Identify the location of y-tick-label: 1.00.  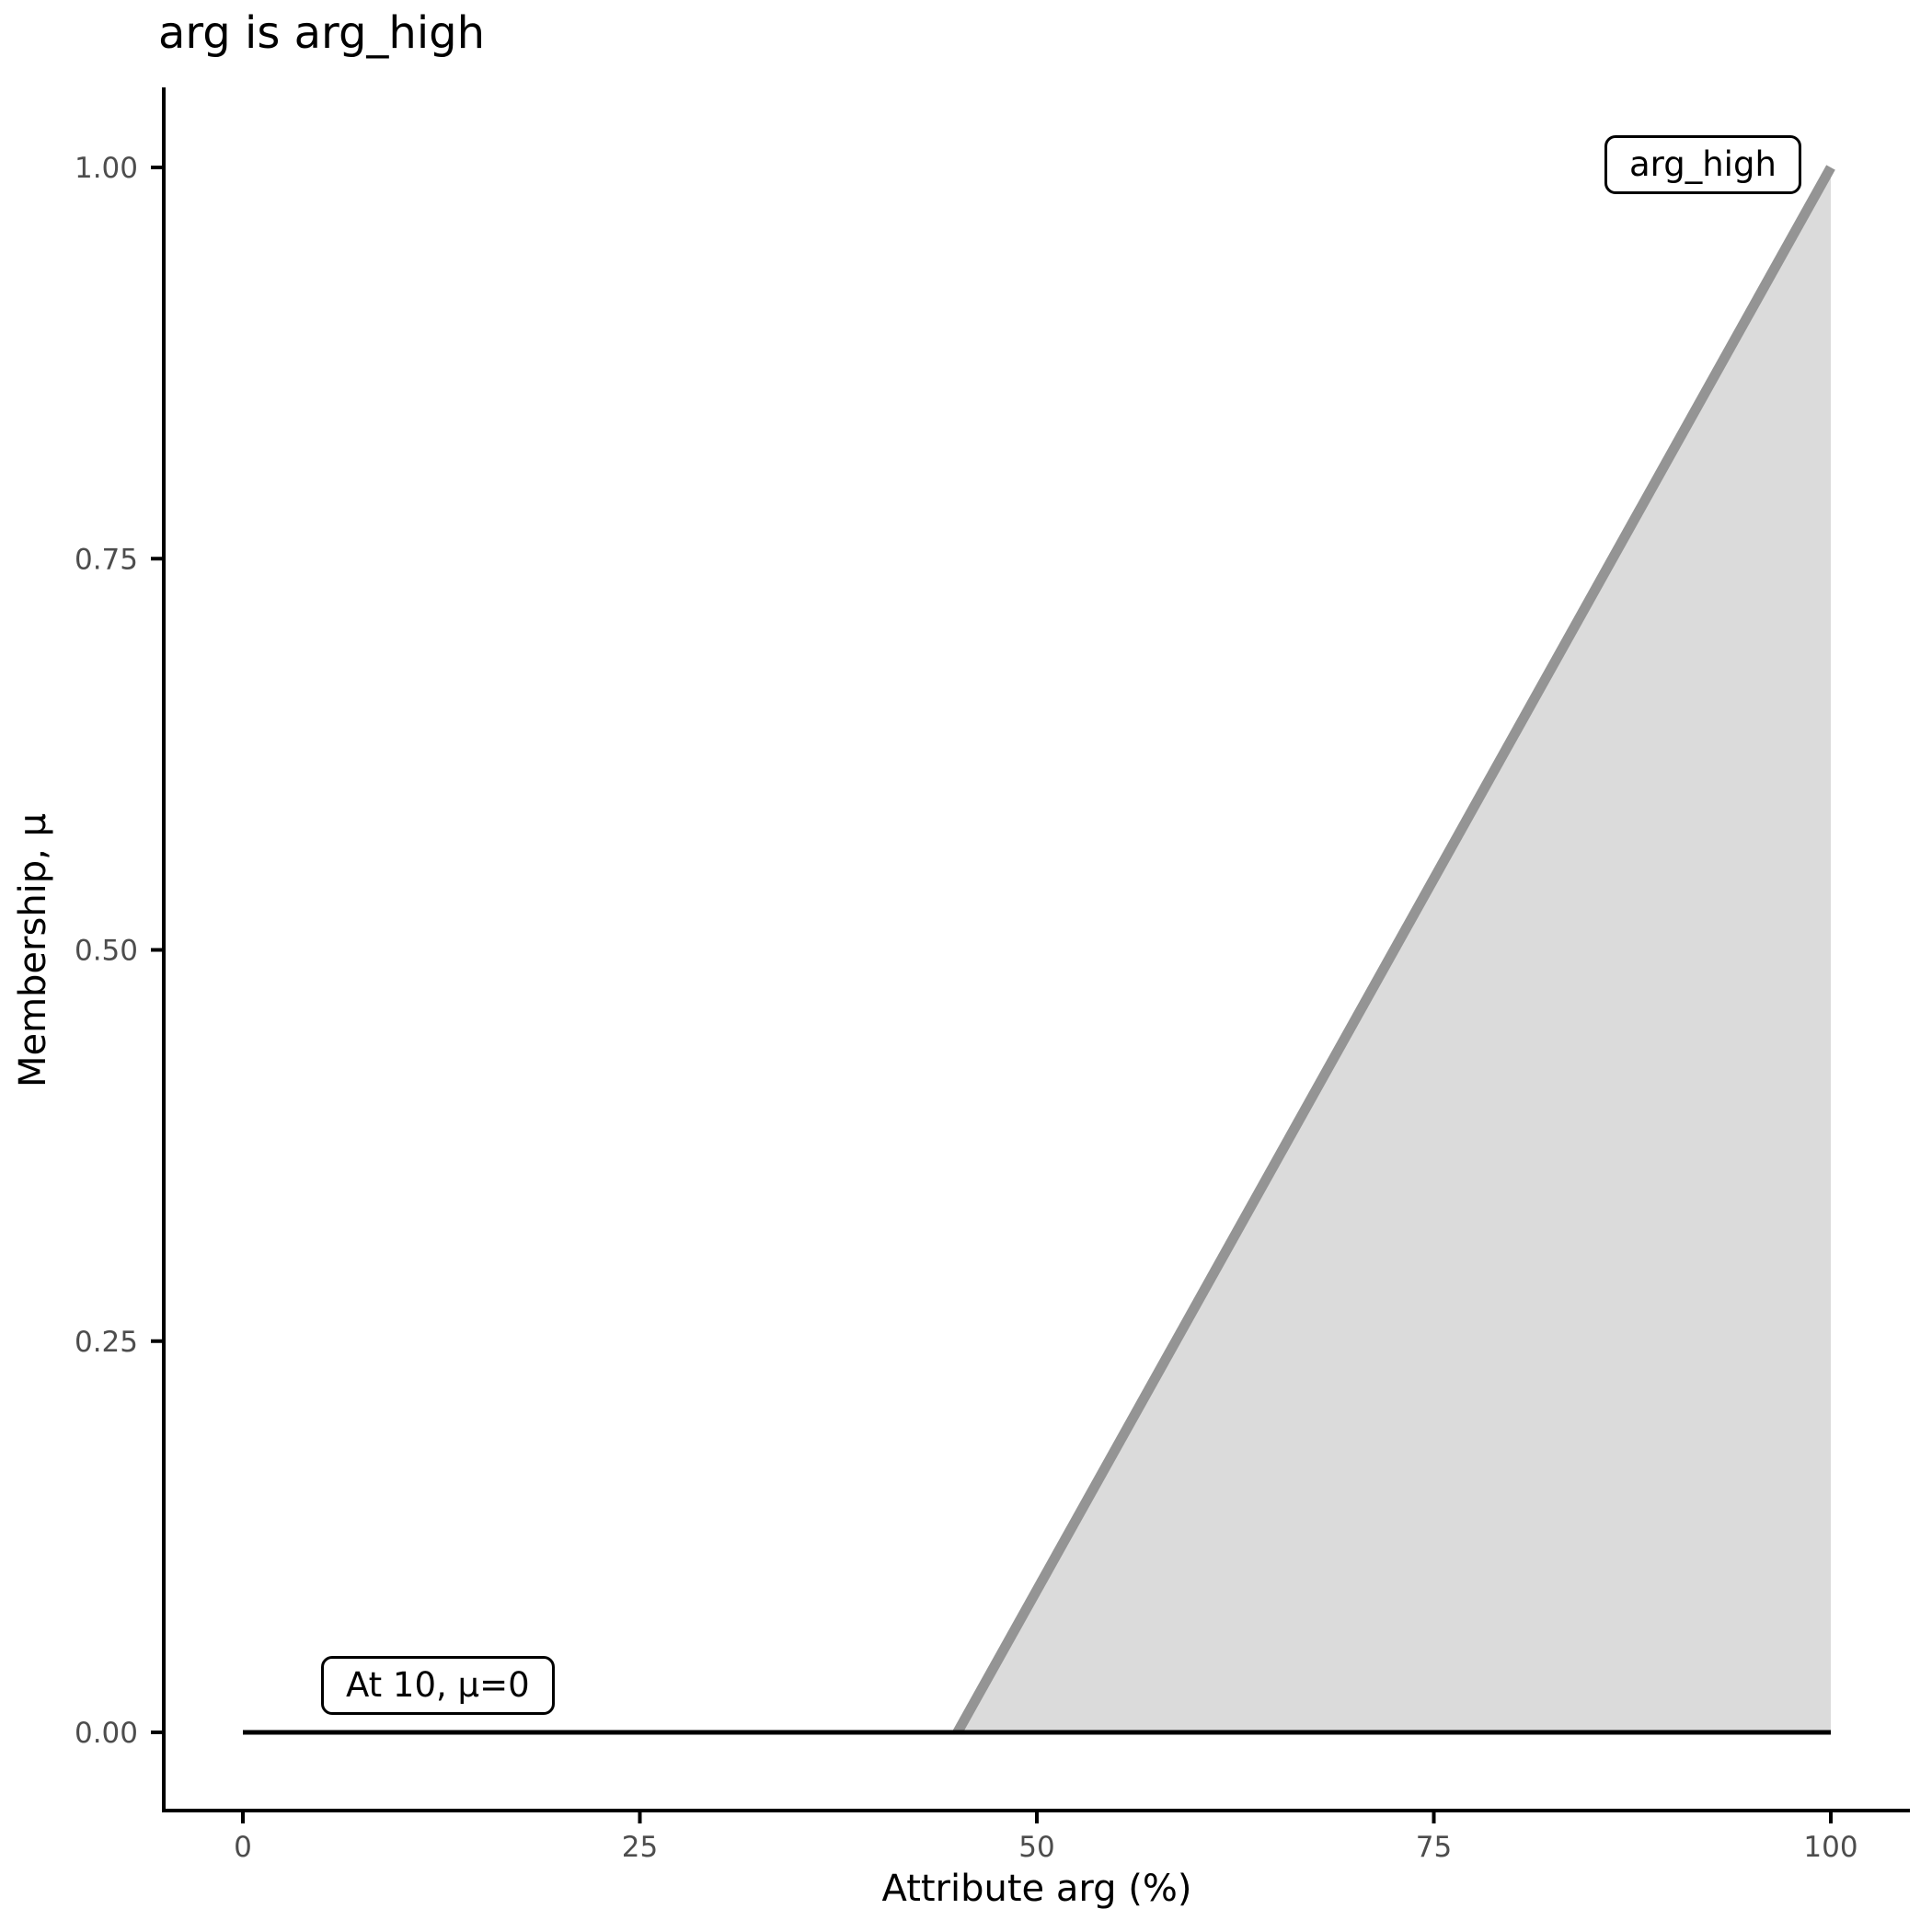
(106, 168).